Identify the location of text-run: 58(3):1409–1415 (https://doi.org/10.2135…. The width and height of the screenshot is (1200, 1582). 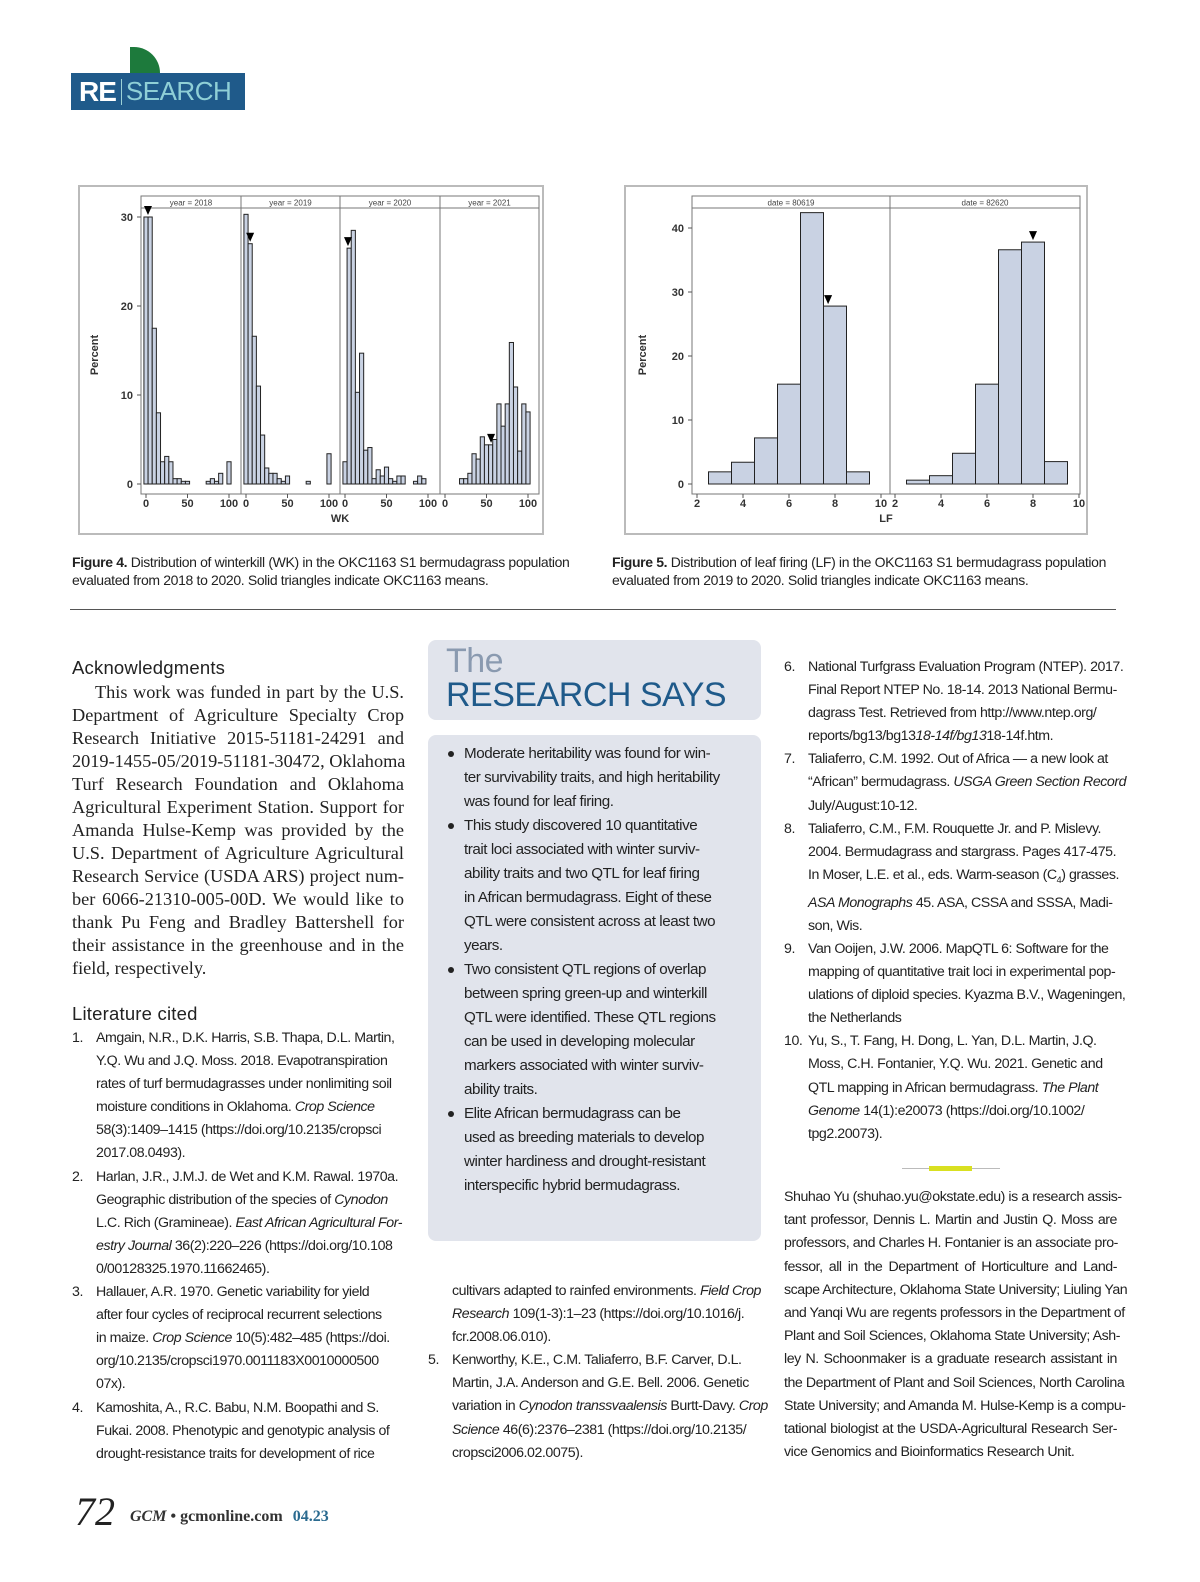
(239, 1130).